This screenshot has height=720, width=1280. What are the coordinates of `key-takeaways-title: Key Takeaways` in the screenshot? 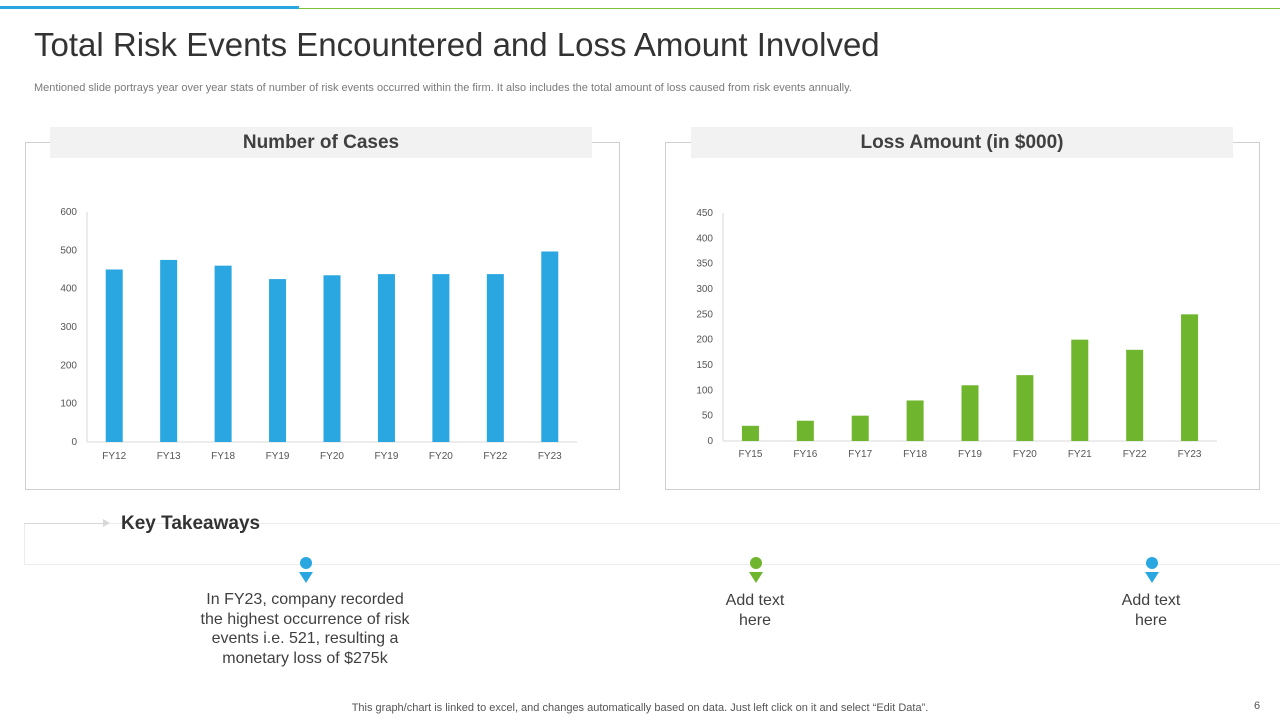 It's located at (191, 523).